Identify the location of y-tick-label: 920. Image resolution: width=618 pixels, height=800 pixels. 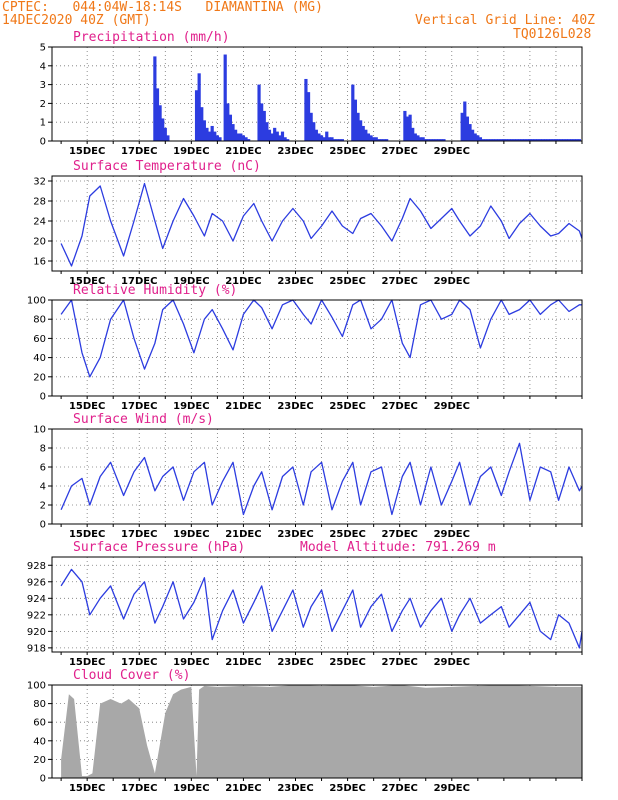
(36, 632).